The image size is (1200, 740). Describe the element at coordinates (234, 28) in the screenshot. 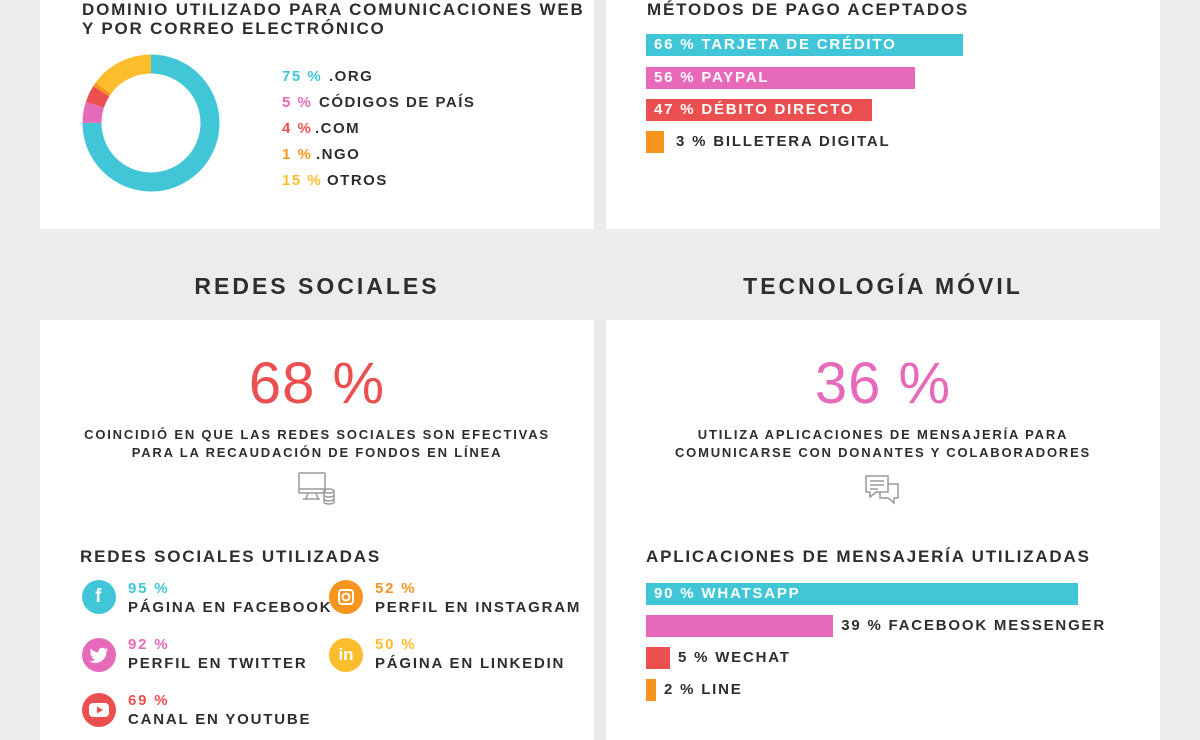

I see `domain-title-line2: Y POR CORREO ELECTRÓNICO` at that location.